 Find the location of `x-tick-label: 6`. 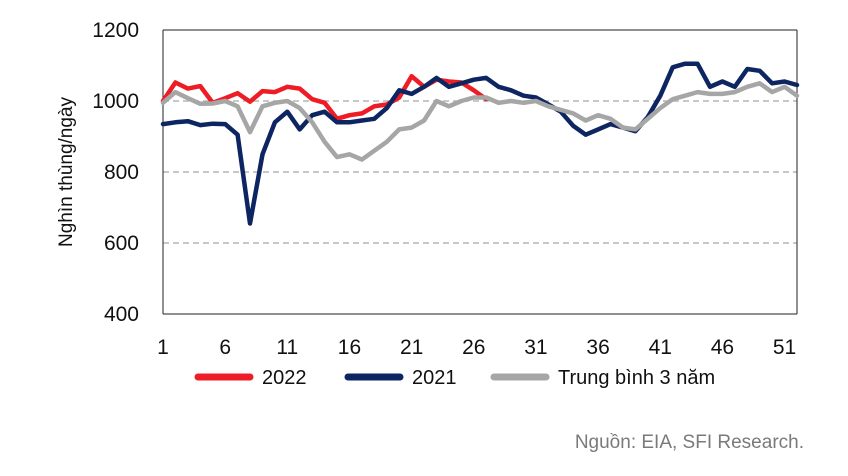

x-tick-label: 6 is located at coordinates (225, 347).